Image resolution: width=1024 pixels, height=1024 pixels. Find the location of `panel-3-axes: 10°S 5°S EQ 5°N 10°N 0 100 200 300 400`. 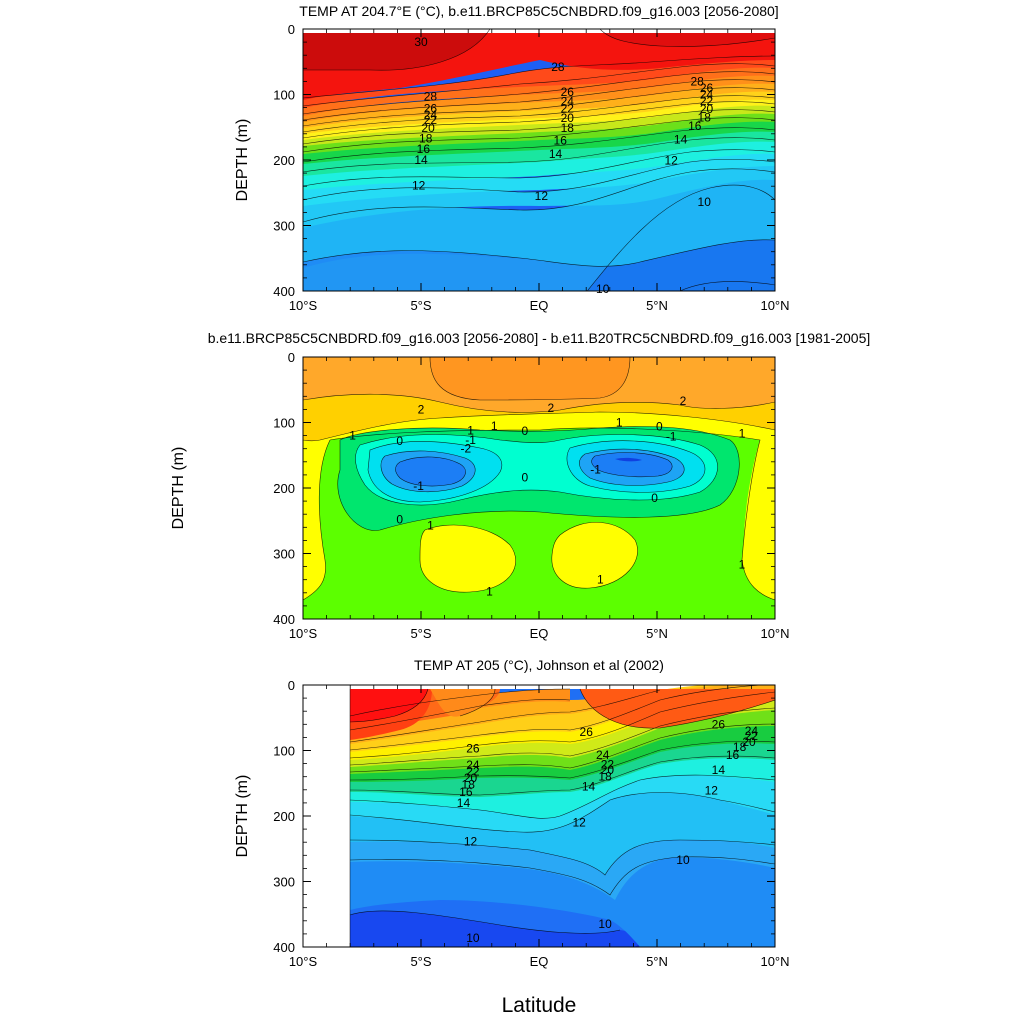

panel-3-axes: 10°S 5°S EQ 5°N 10°N 0 100 200 300 400 is located at coordinates (531, 823).